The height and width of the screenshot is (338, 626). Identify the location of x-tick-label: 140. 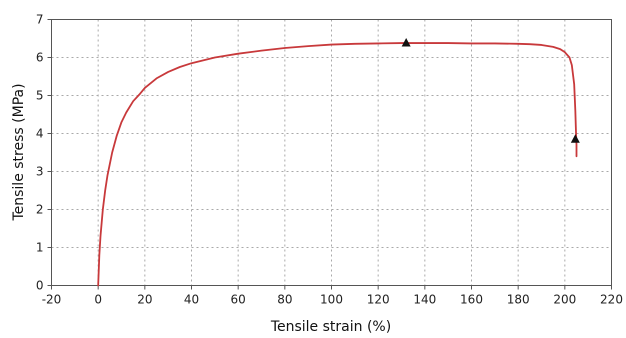
(424, 300).